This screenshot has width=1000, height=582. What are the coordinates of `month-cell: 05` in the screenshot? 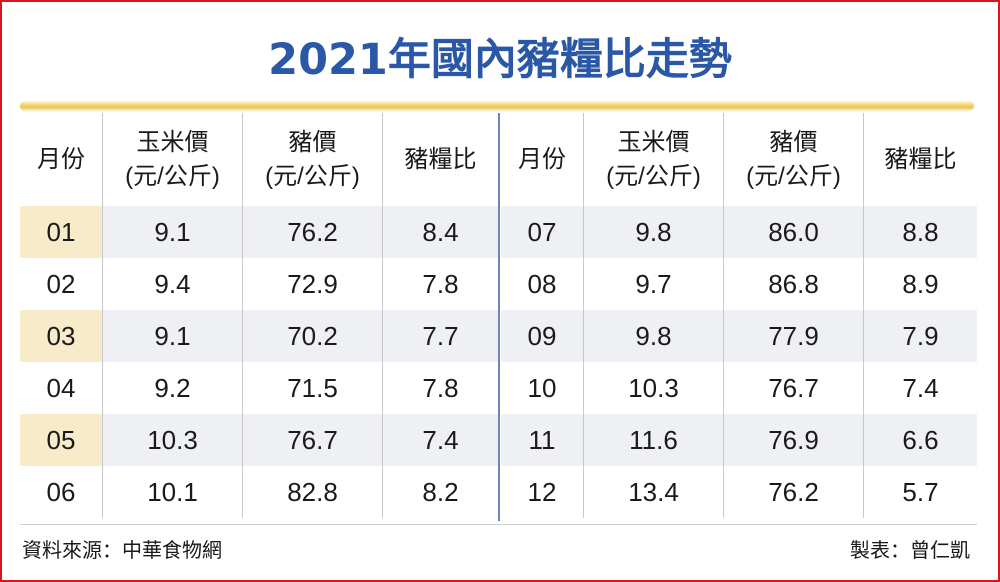 It's located at (61, 440).